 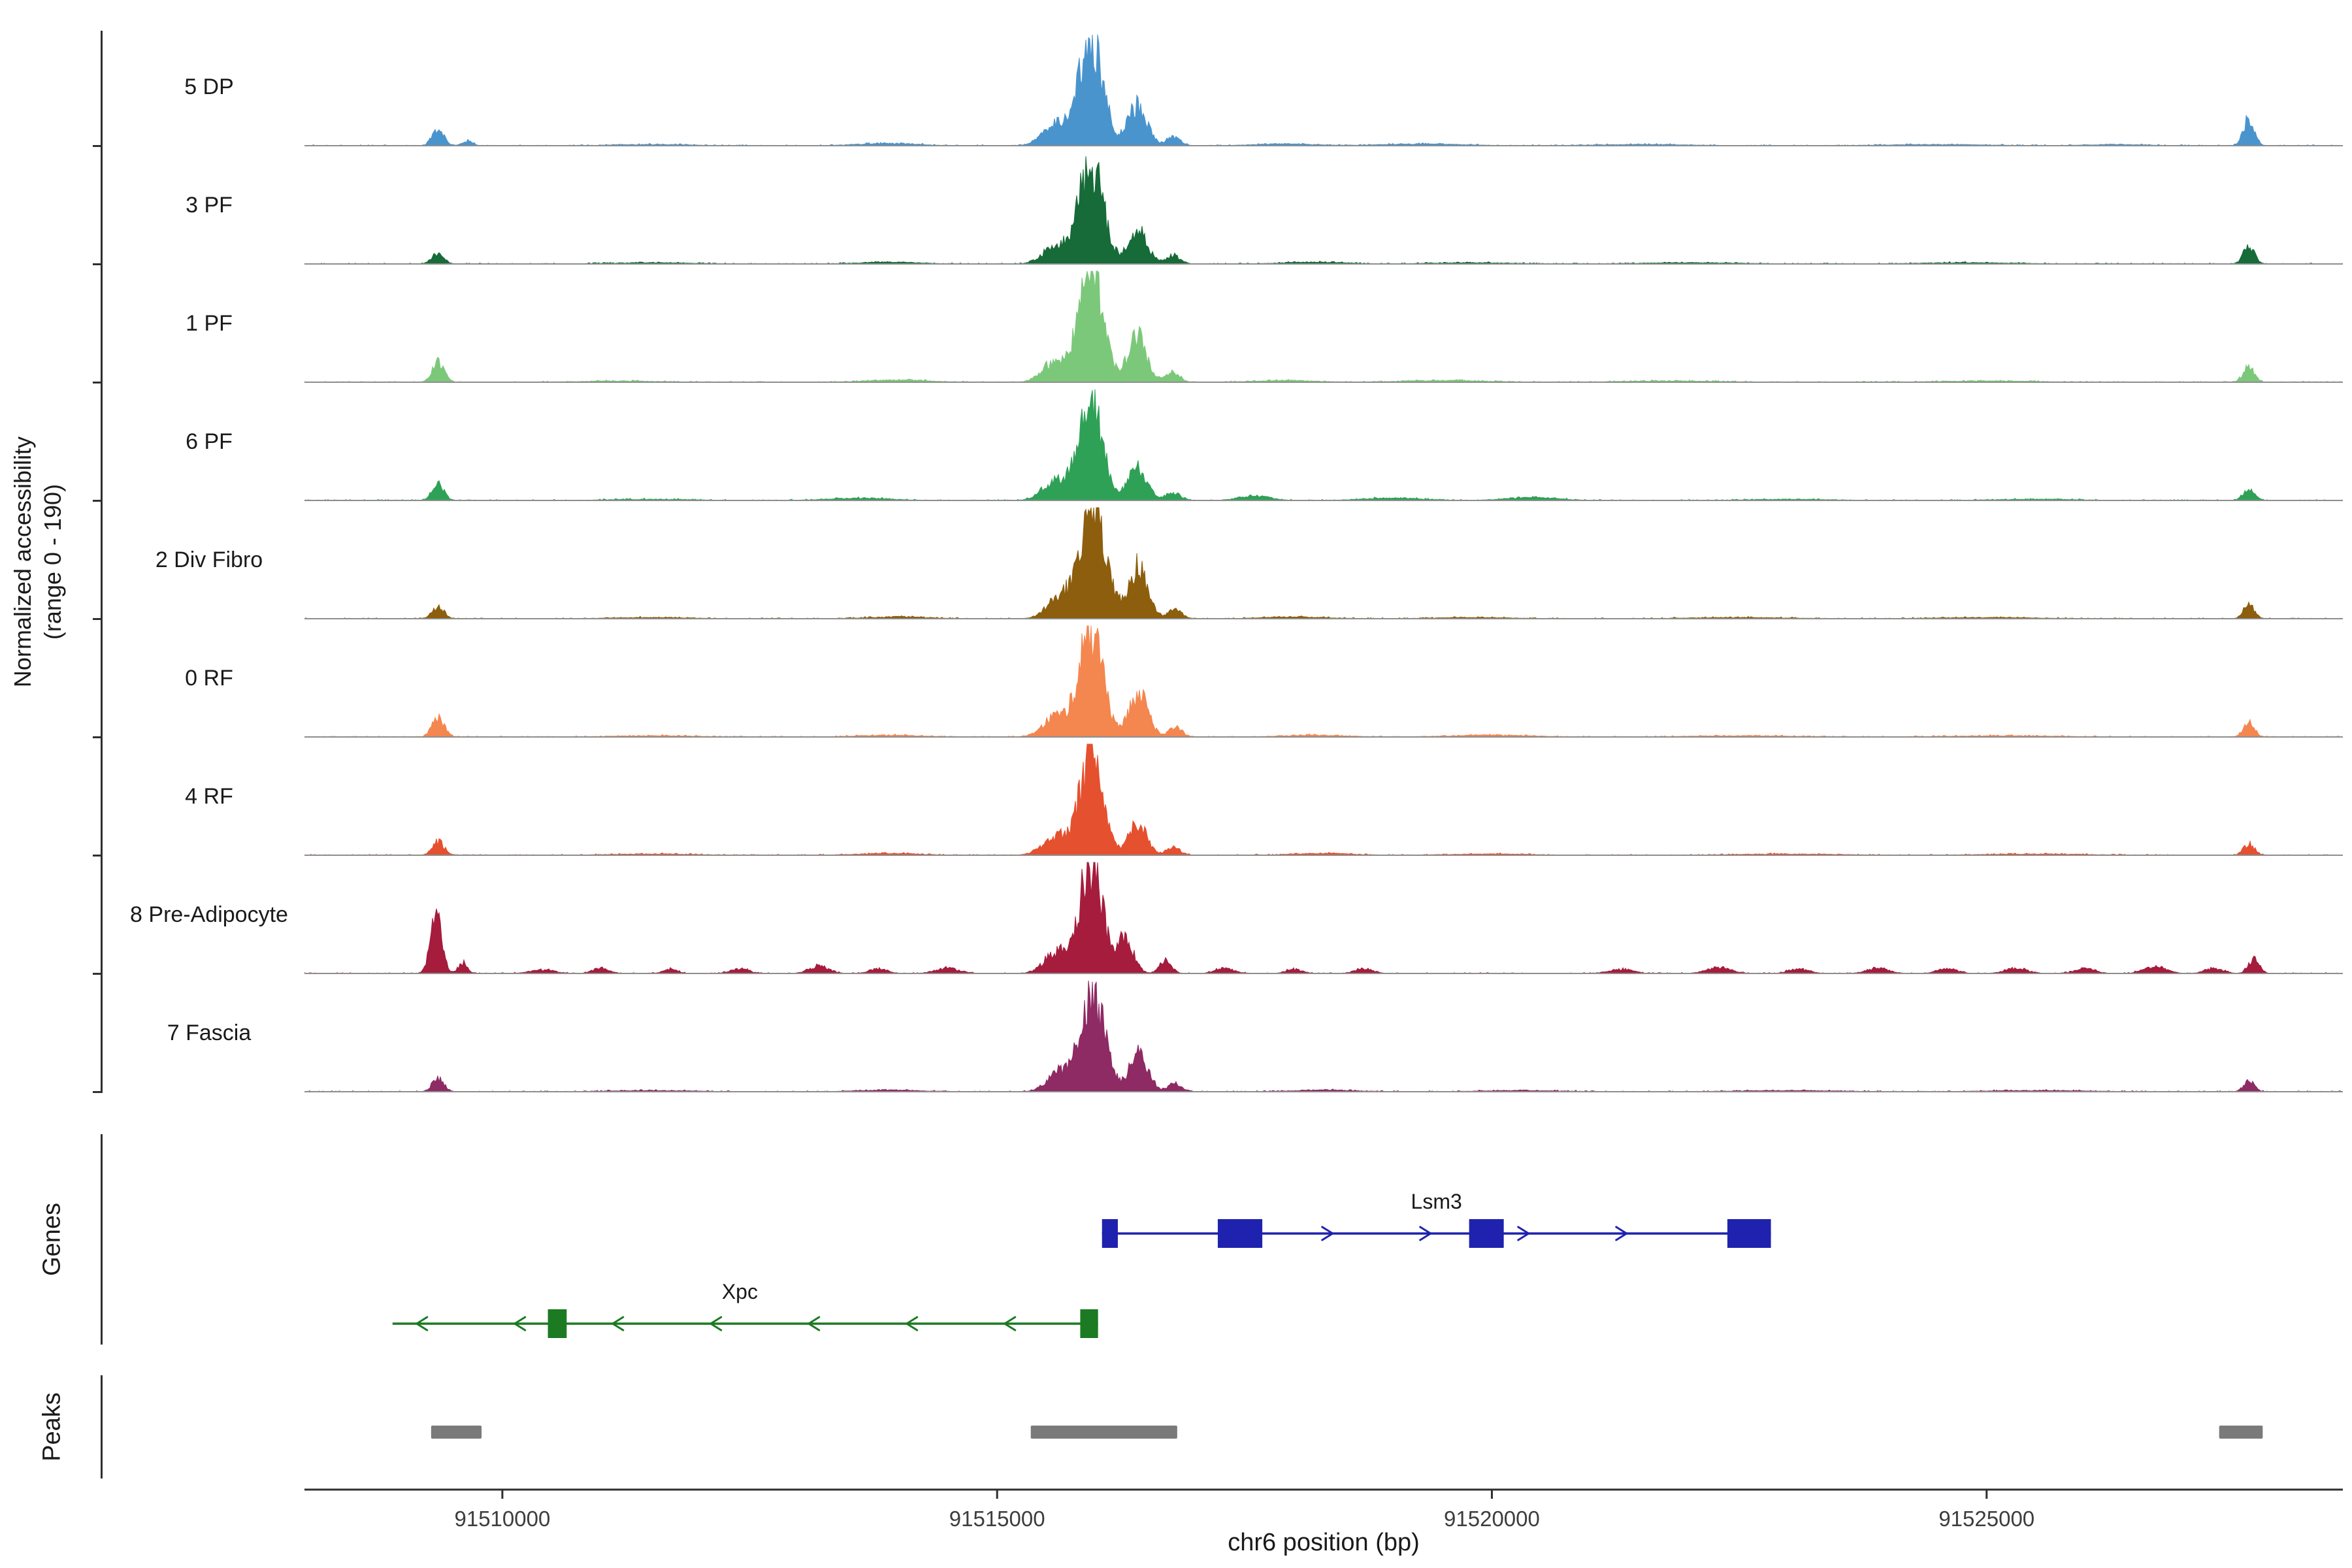 I want to click on track-label: 1 PF, so click(x=209, y=323).